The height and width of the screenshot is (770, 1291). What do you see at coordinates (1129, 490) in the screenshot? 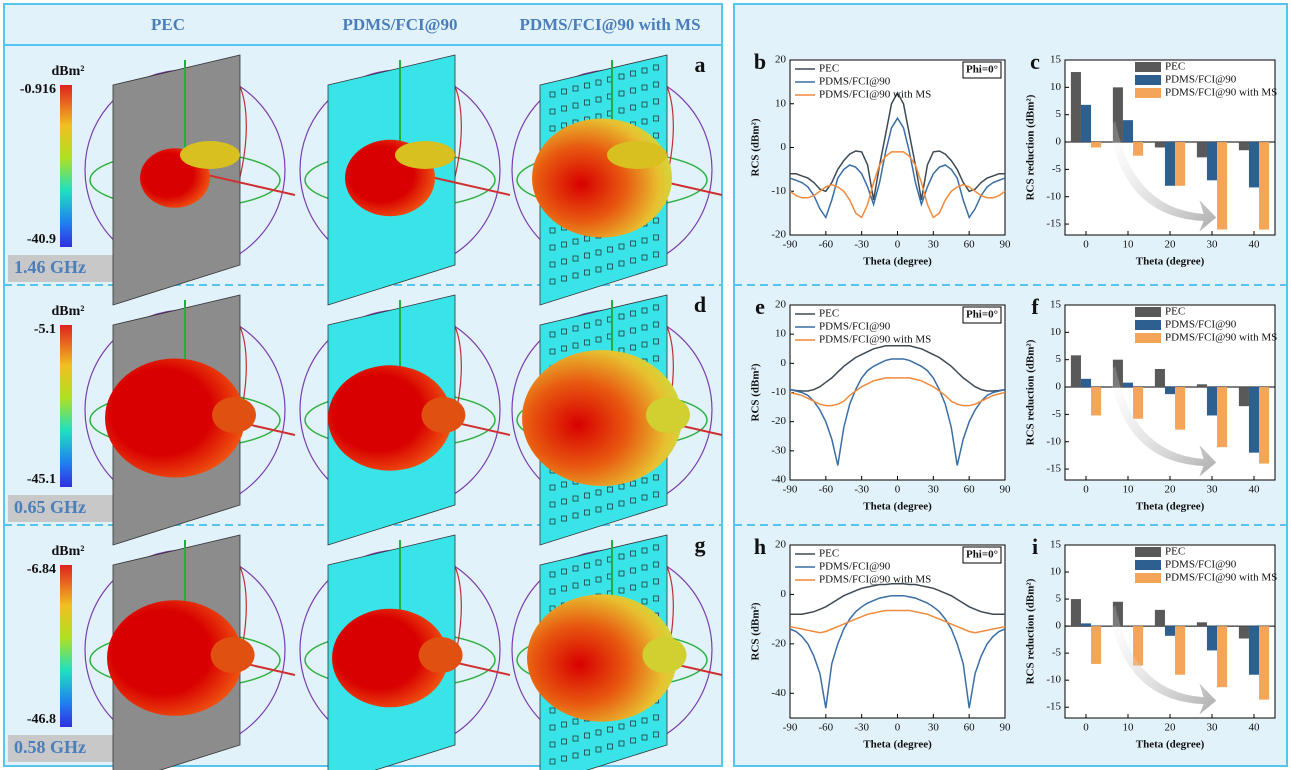
I see `x-tick-label: 10` at bounding box center [1129, 490].